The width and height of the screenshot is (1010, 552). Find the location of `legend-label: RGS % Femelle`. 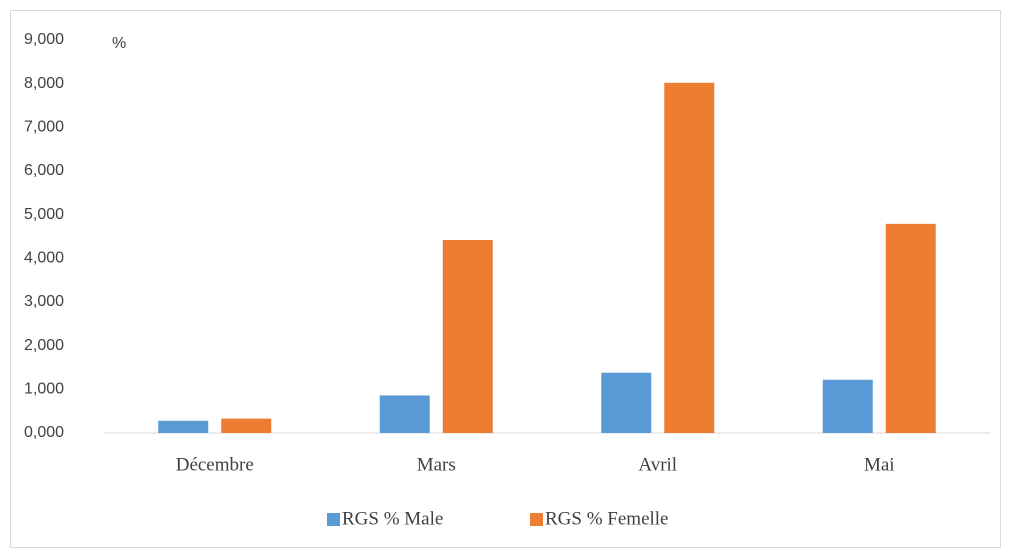

legend-label: RGS % Femelle is located at coordinates (607, 518).